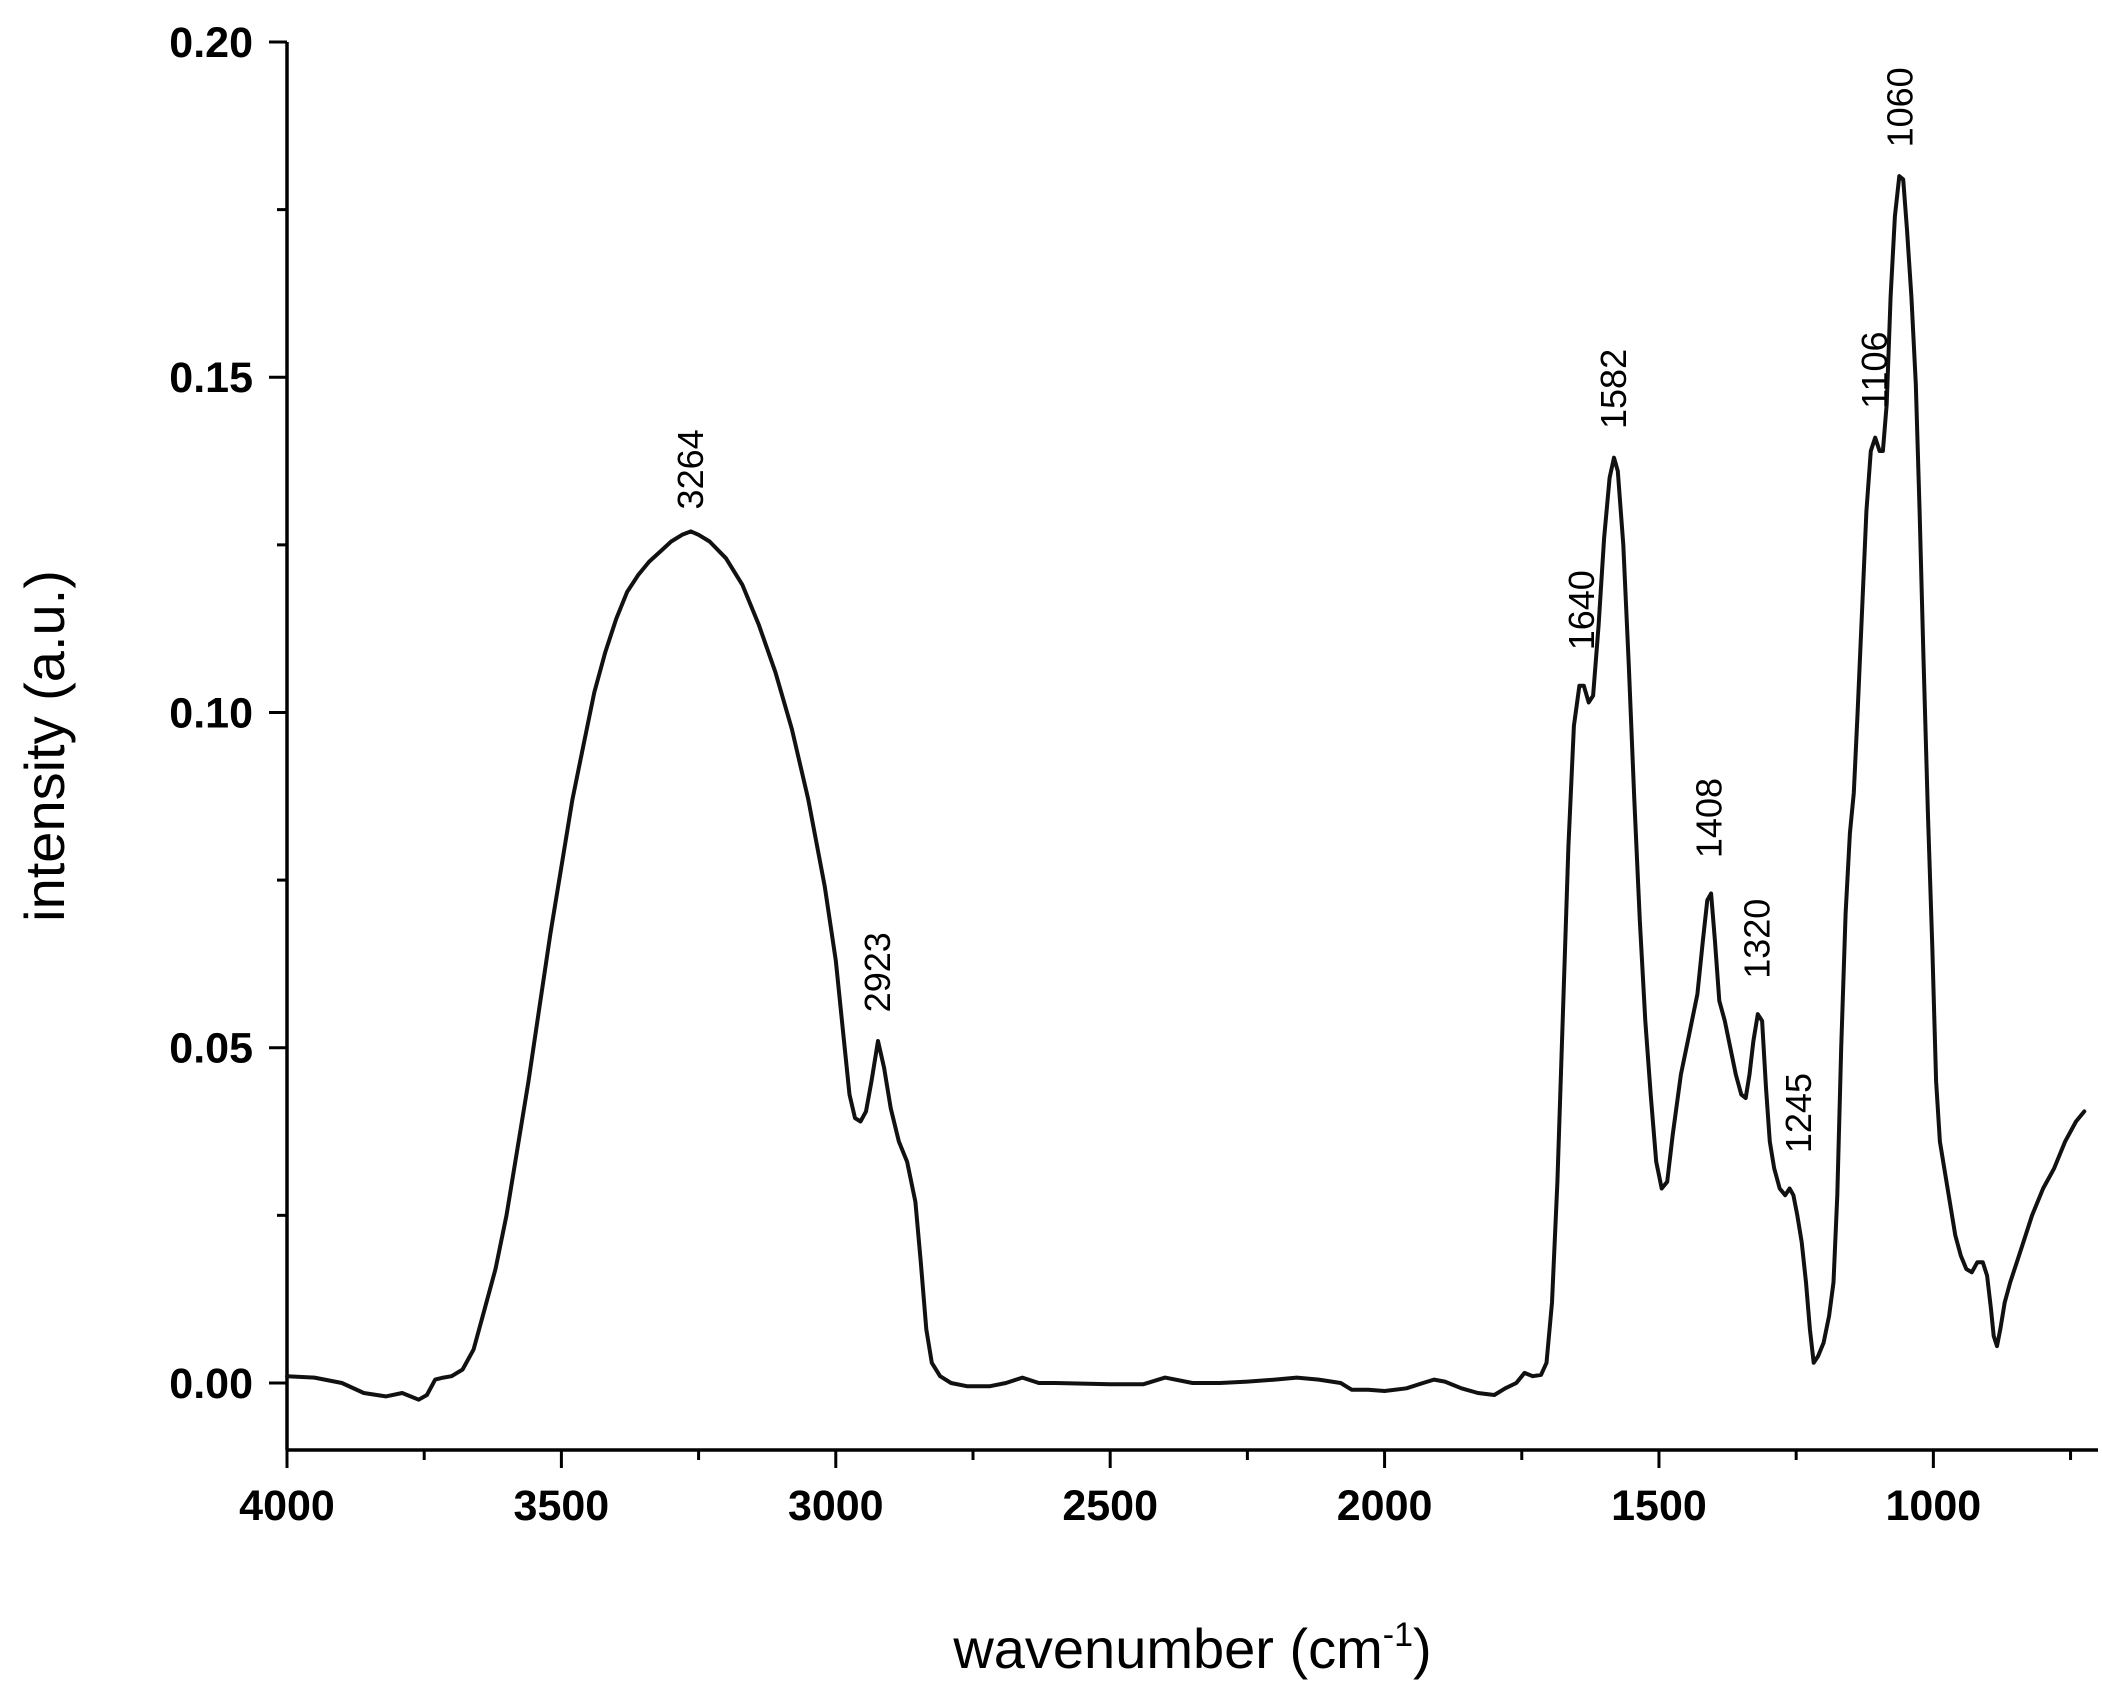 The image size is (2102, 1688). Describe the element at coordinates (1422, 1648) in the screenshot. I see `x-axis-title-close: )` at that location.